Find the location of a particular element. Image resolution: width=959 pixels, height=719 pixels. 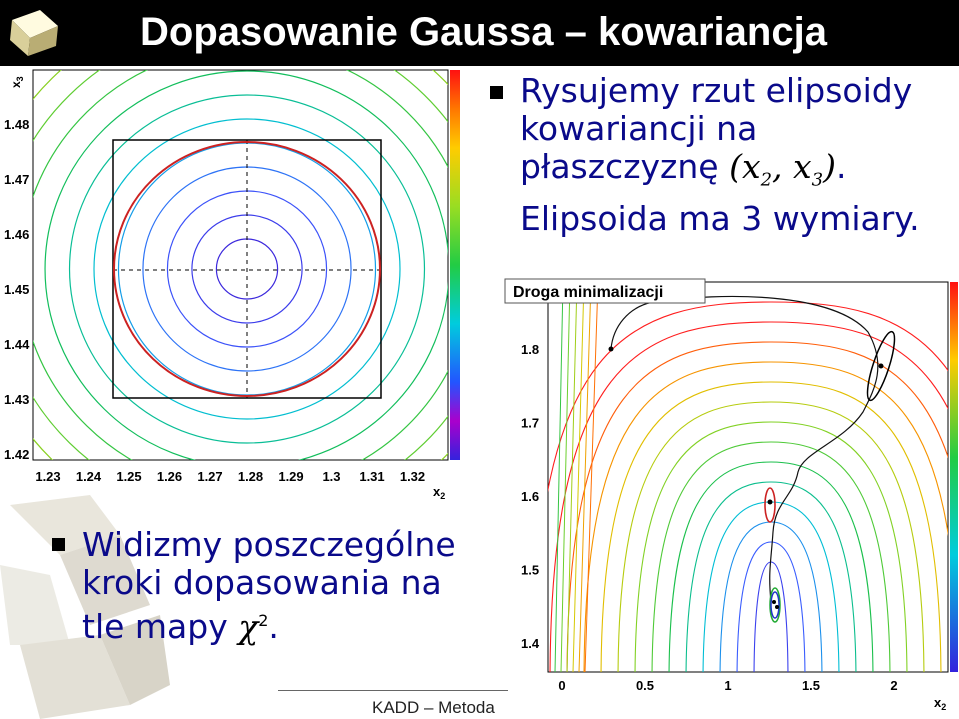

plot1-xlabel: x2 is located at coordinates (439, 492).